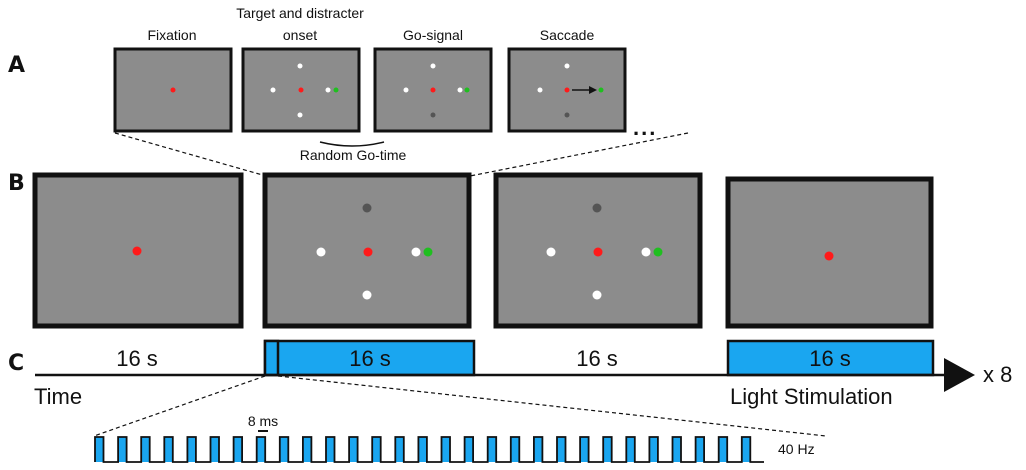 Image resolution: width=1026 pixels, height=470 pixels. Describe the element at coordinates (58, 396) in the screenshot. I see `time-label: Time` at that location.